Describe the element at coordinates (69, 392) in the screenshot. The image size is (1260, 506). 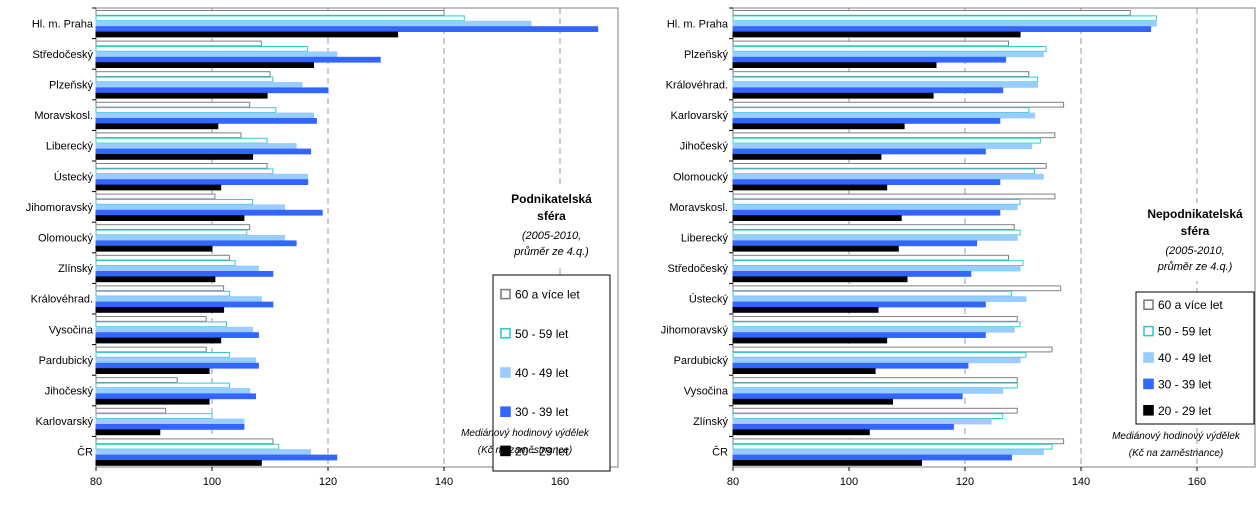
I see `category-label: Jihočeský` at that location.